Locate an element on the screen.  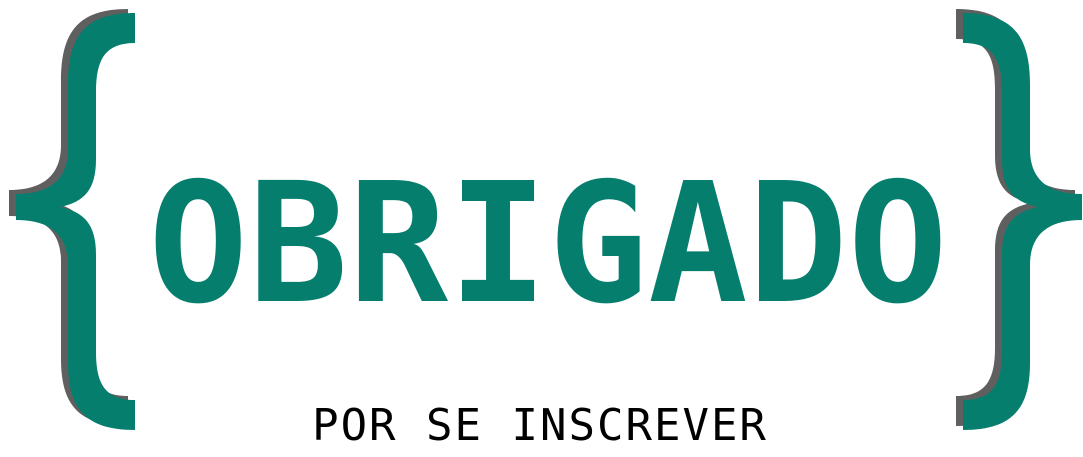
right-curly-brace-icon is located at coordinates (1019, 219).